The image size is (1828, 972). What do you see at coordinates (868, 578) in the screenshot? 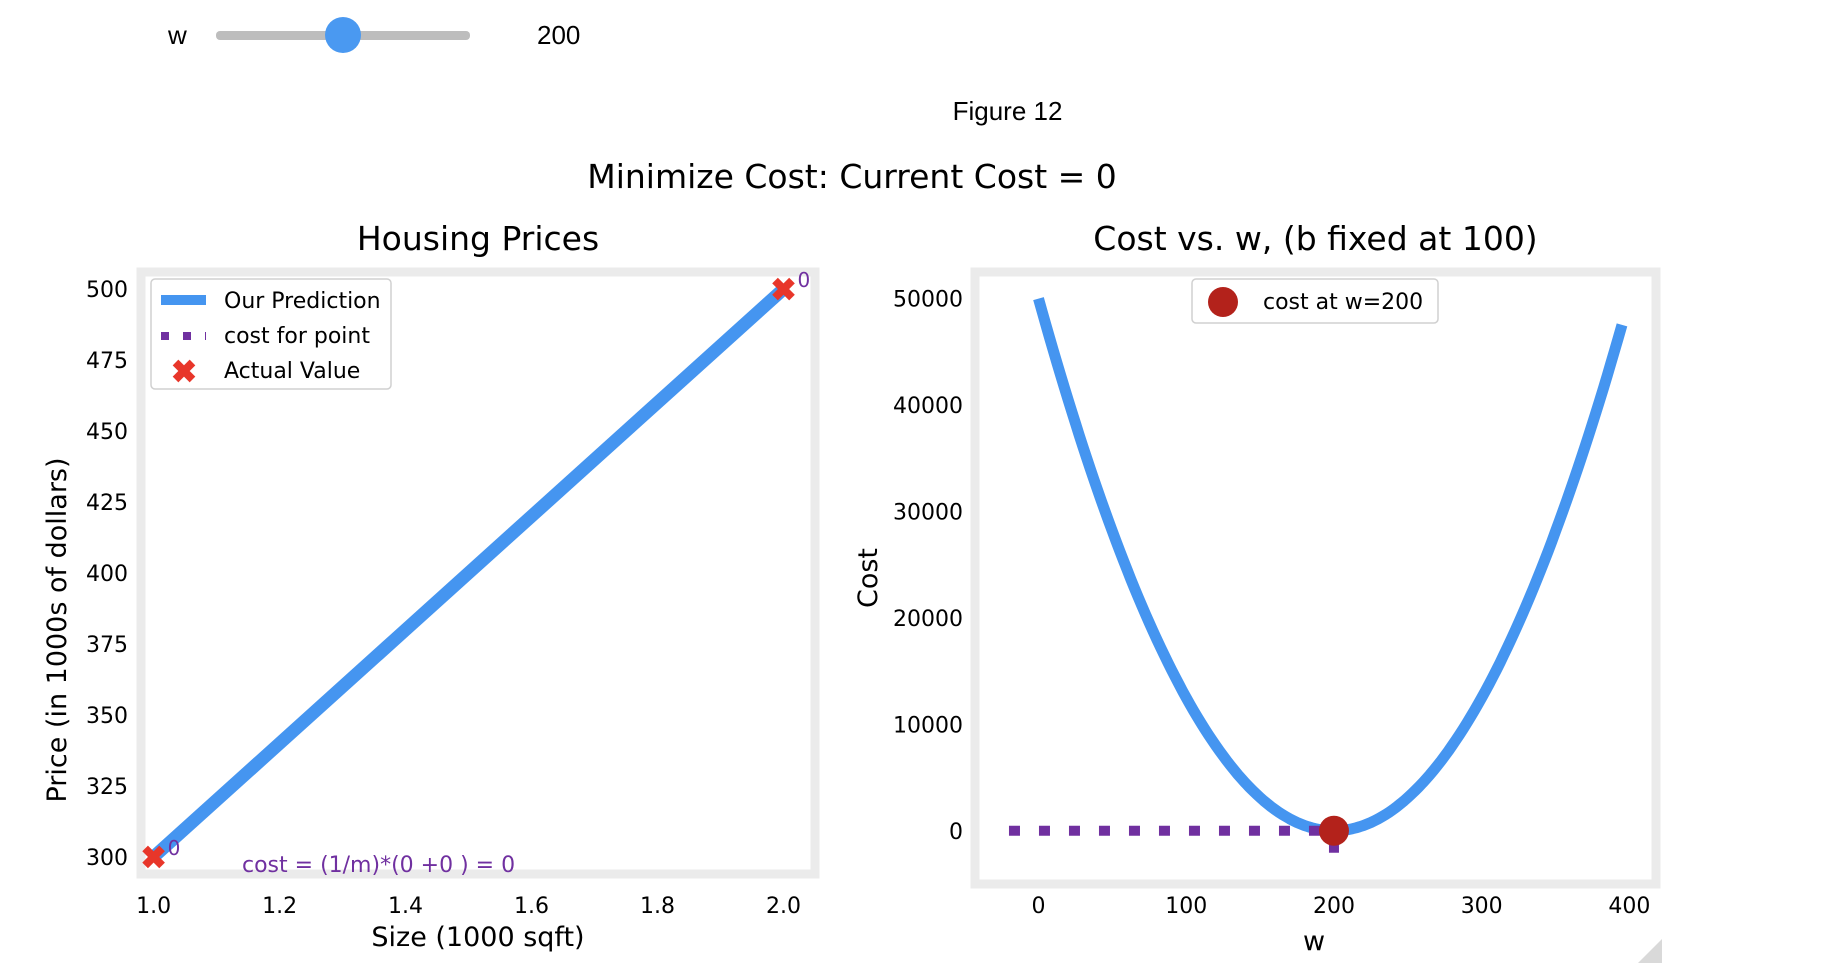
I see `cost-y-axis-label: Cost` at bounding box center [868, 578].